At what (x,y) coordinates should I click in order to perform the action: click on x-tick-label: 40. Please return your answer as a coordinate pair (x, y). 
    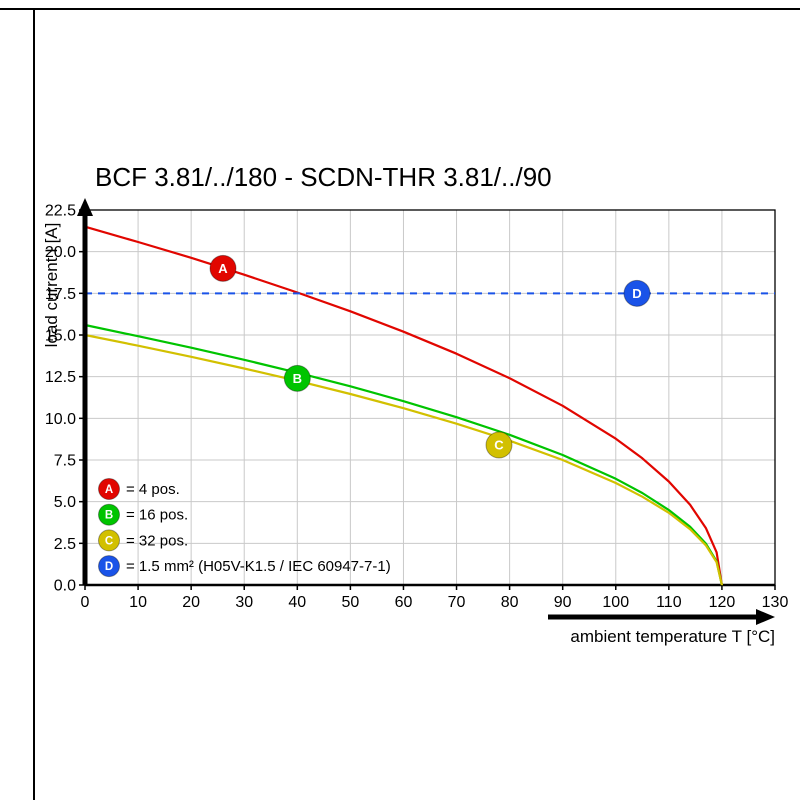
    Looking at the image, I should click on (297, 602).